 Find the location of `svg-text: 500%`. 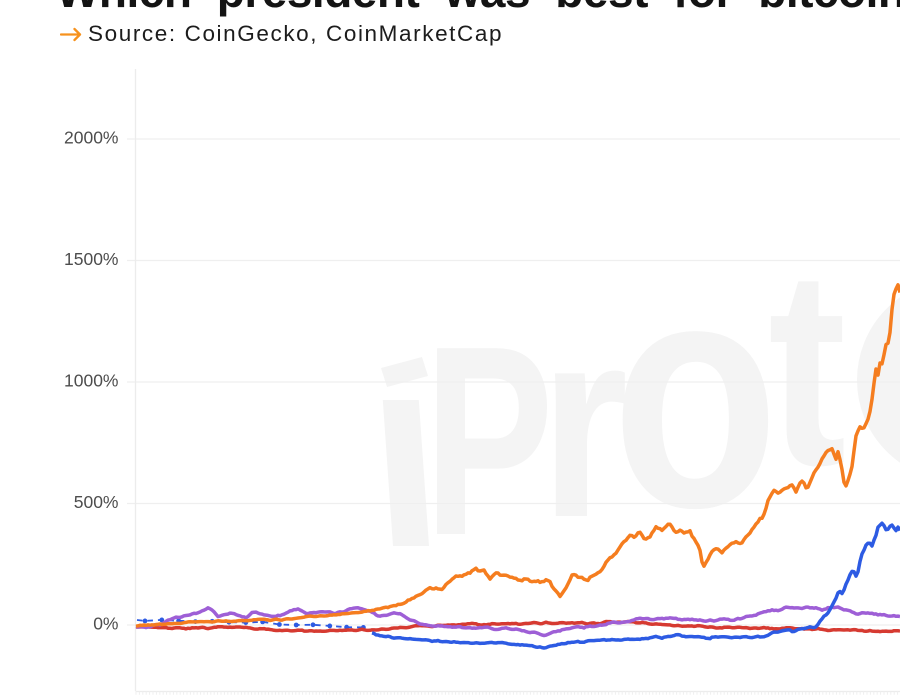

svg-text: 500% is located at coordinates (96, 502).